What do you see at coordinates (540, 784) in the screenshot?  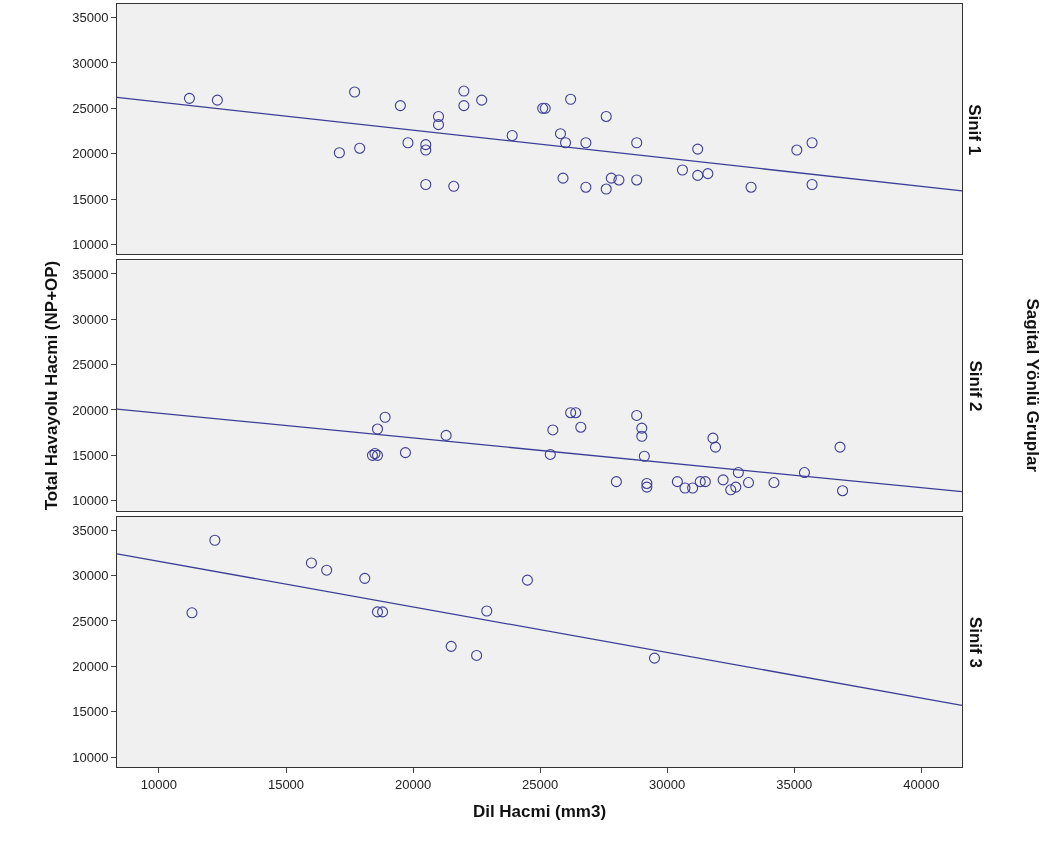 I see `x-tick-label: 25000` at bounding box center [540, 784].